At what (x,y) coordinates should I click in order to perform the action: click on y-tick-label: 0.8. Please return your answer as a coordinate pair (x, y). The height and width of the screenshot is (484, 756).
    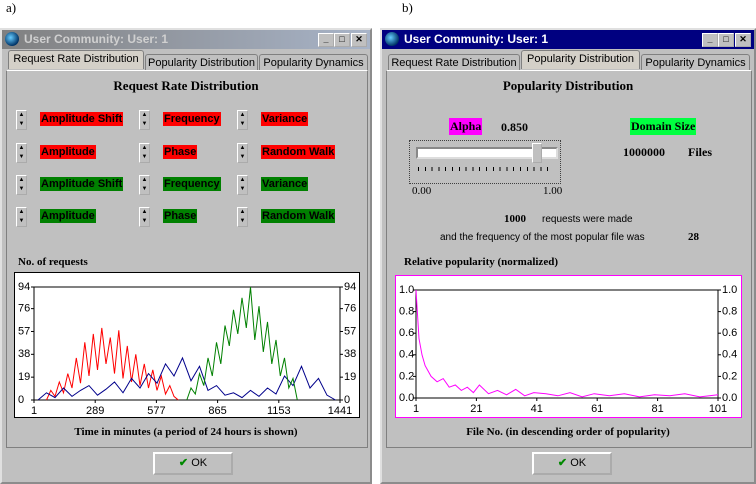
    Looking at the image, I should click on (406, 312).